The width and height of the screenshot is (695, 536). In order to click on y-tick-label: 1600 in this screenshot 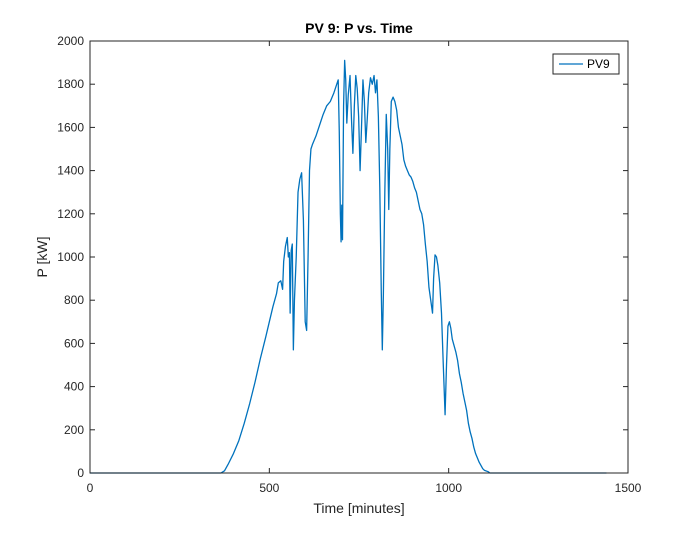, I will do `click(70, 127)`.